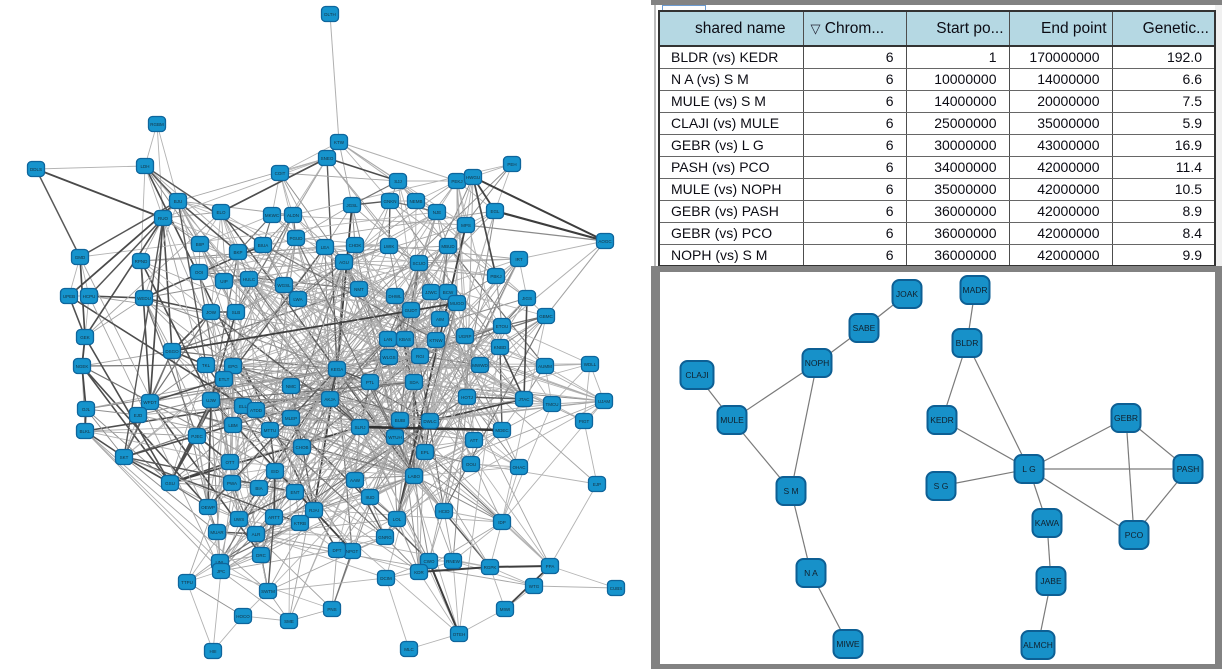  I want to click on svg-text: COIT, so click(280, 173).